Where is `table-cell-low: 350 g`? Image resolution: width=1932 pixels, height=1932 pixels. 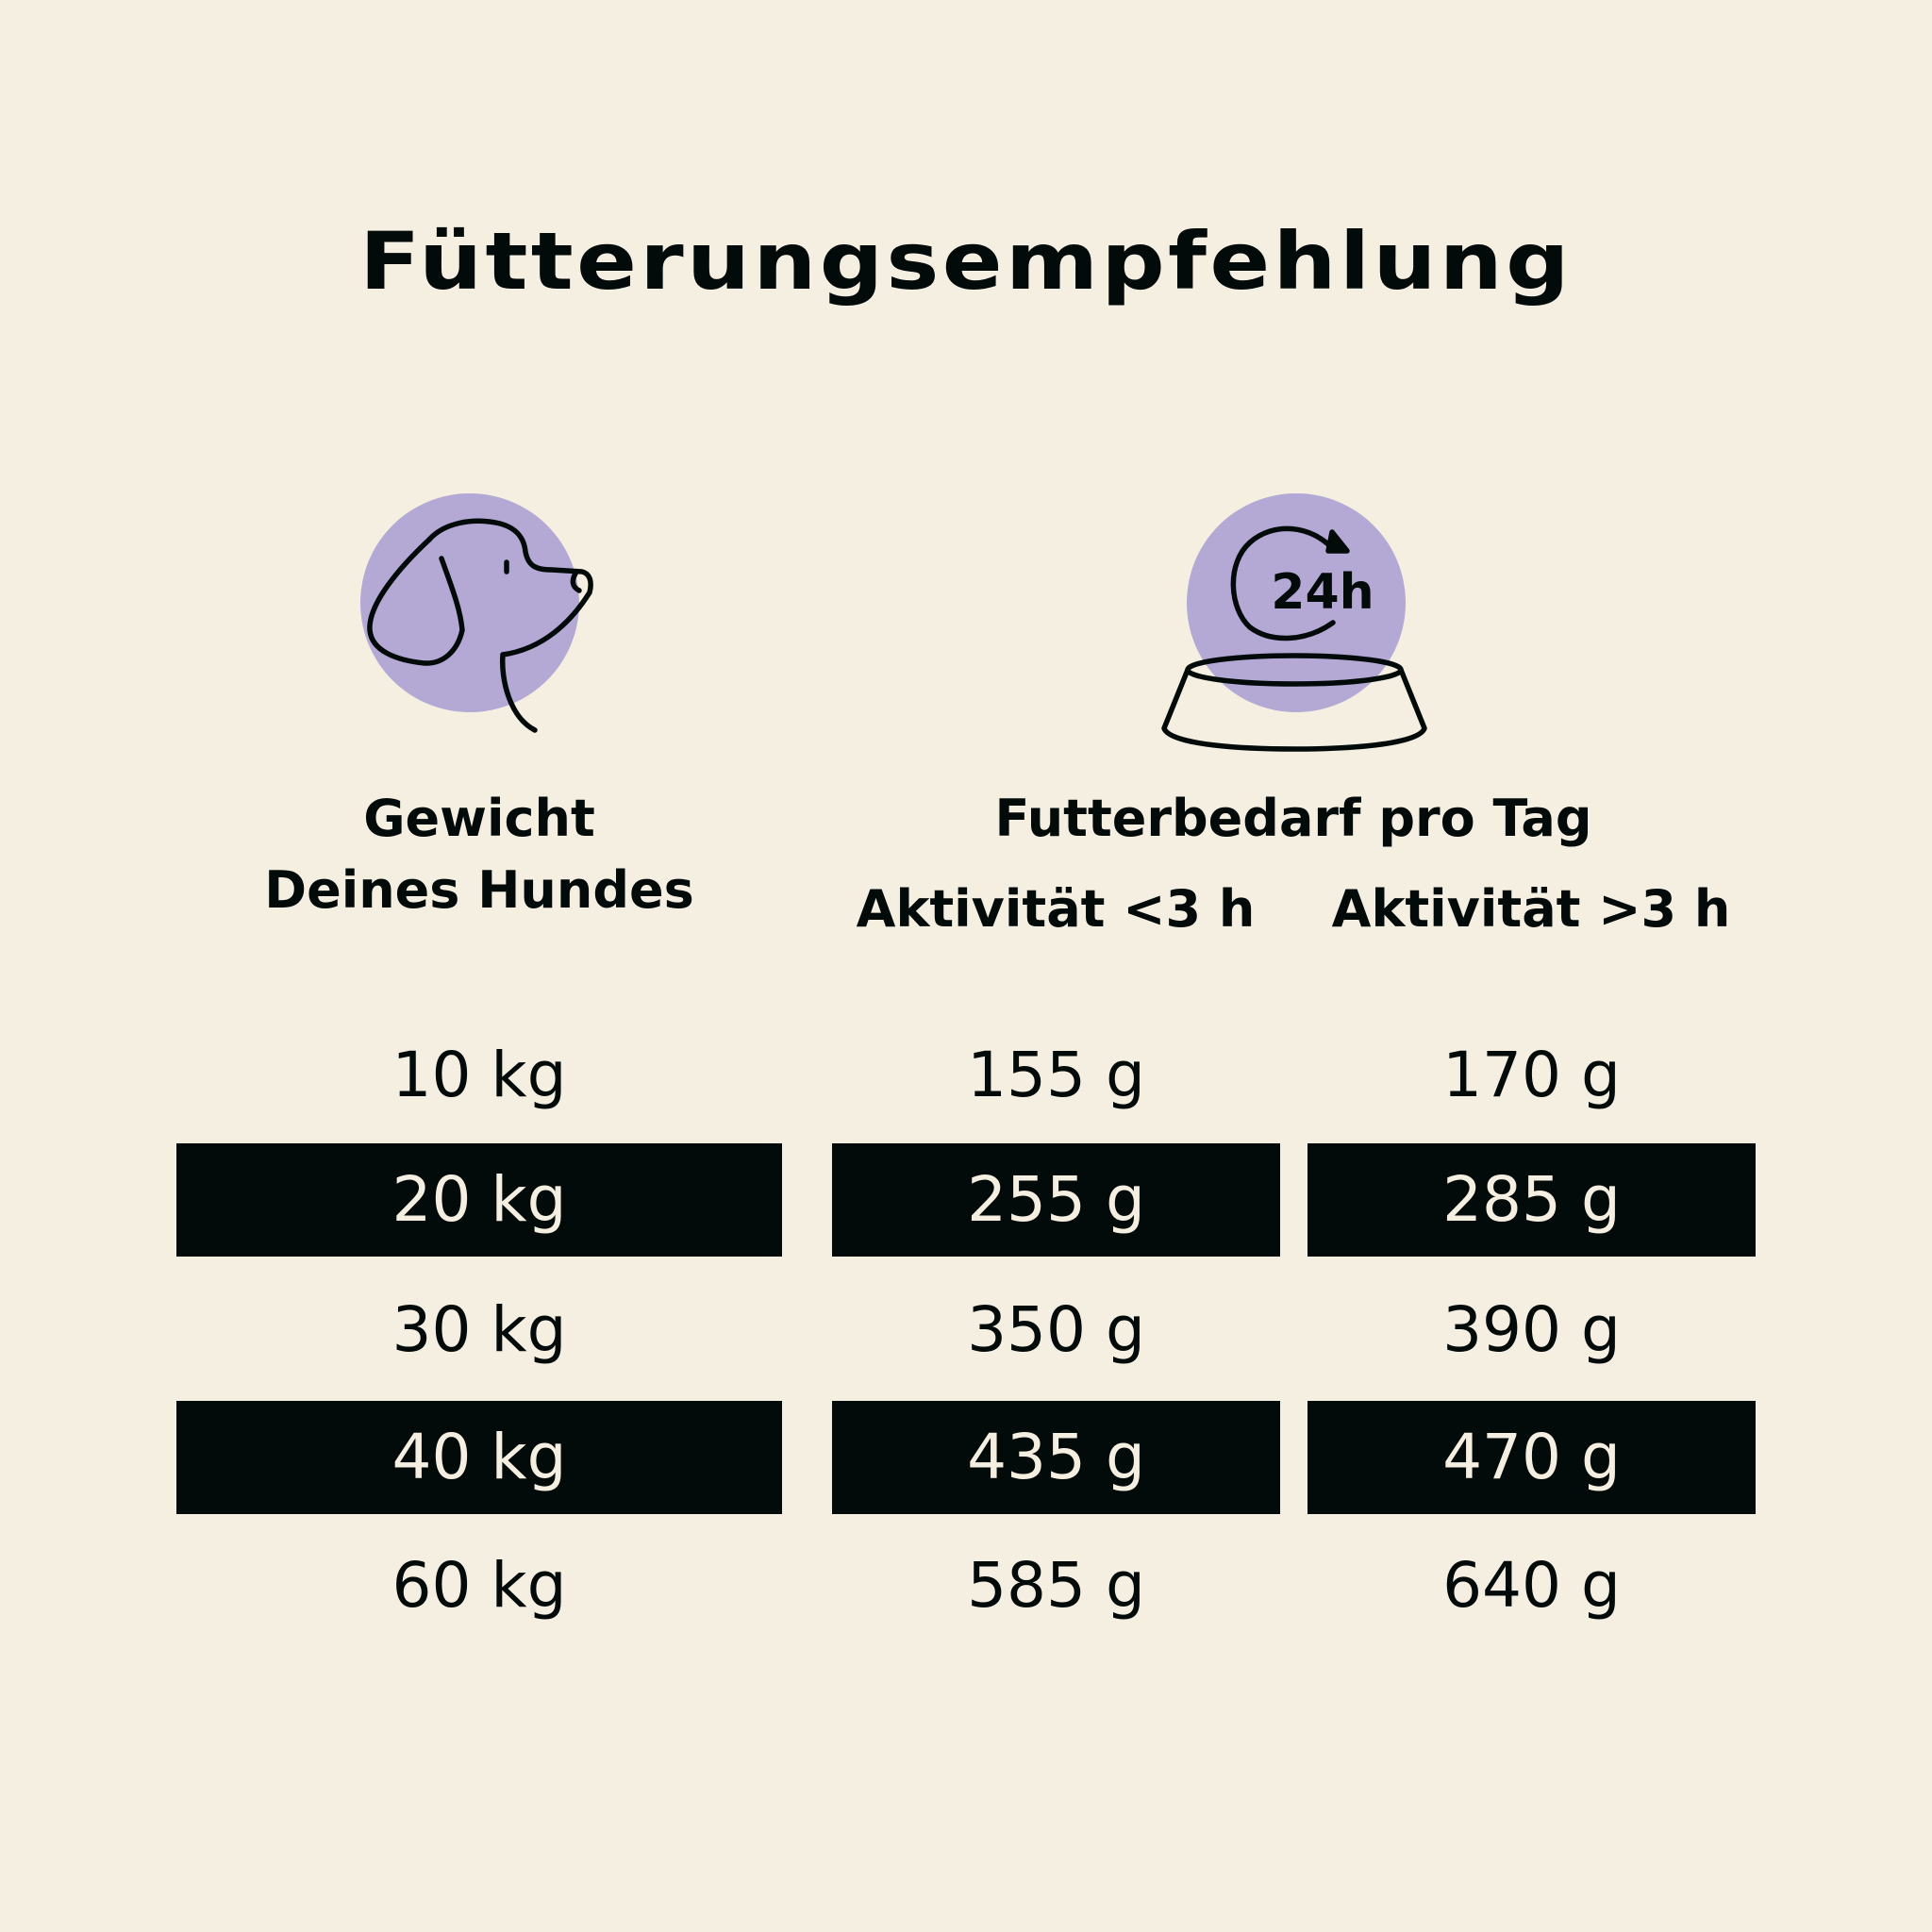 table-cell-low: 350 g is located at coordinates (1056, 1329).